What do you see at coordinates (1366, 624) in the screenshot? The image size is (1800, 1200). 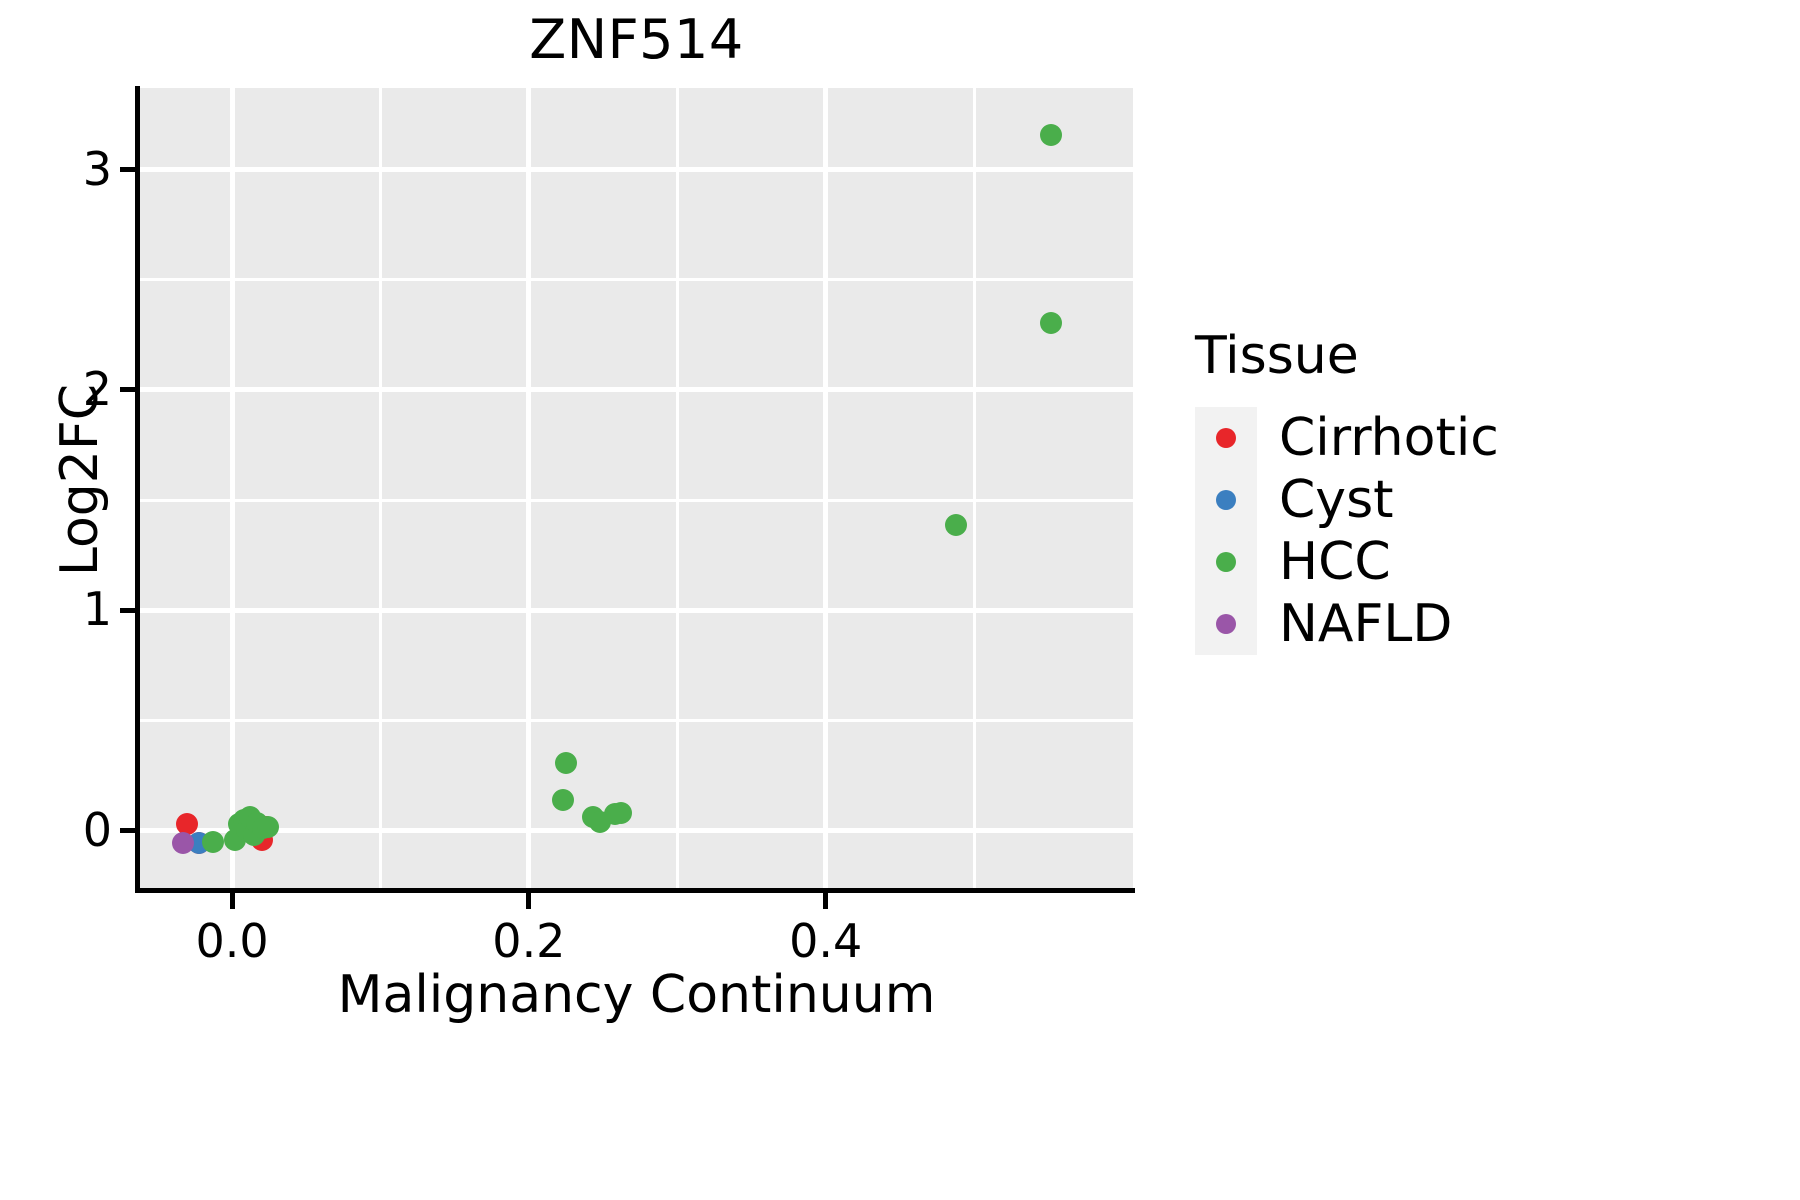 I see `legend-item-label: NAFLD` at bounding box center [1366, 624].